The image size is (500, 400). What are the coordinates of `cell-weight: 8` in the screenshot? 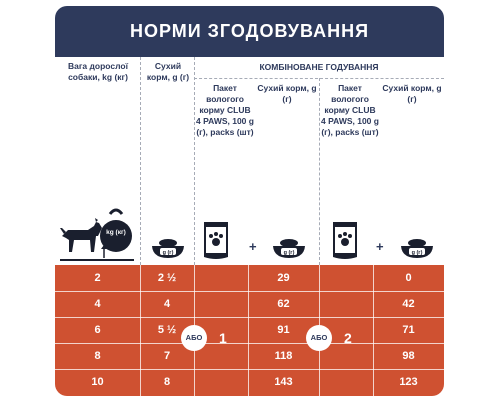 It's located at (97, 356).